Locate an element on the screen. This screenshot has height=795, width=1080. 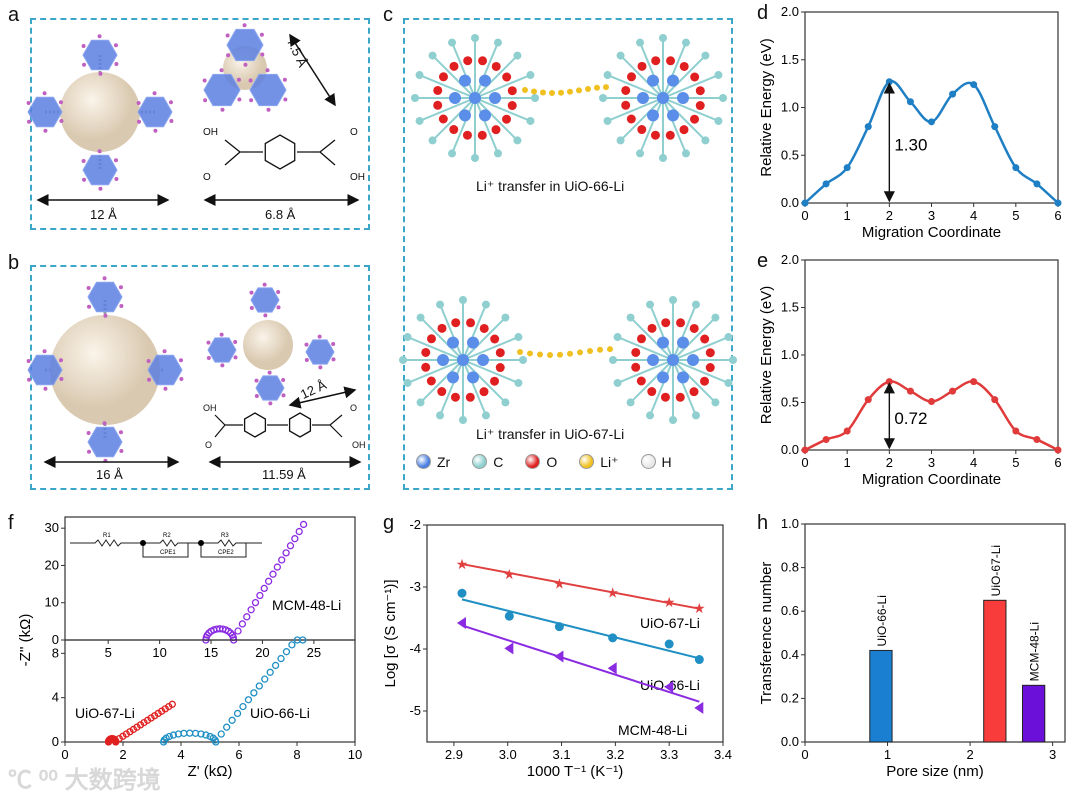
y-tick-label: -5 is located at coordinates (415, 710).